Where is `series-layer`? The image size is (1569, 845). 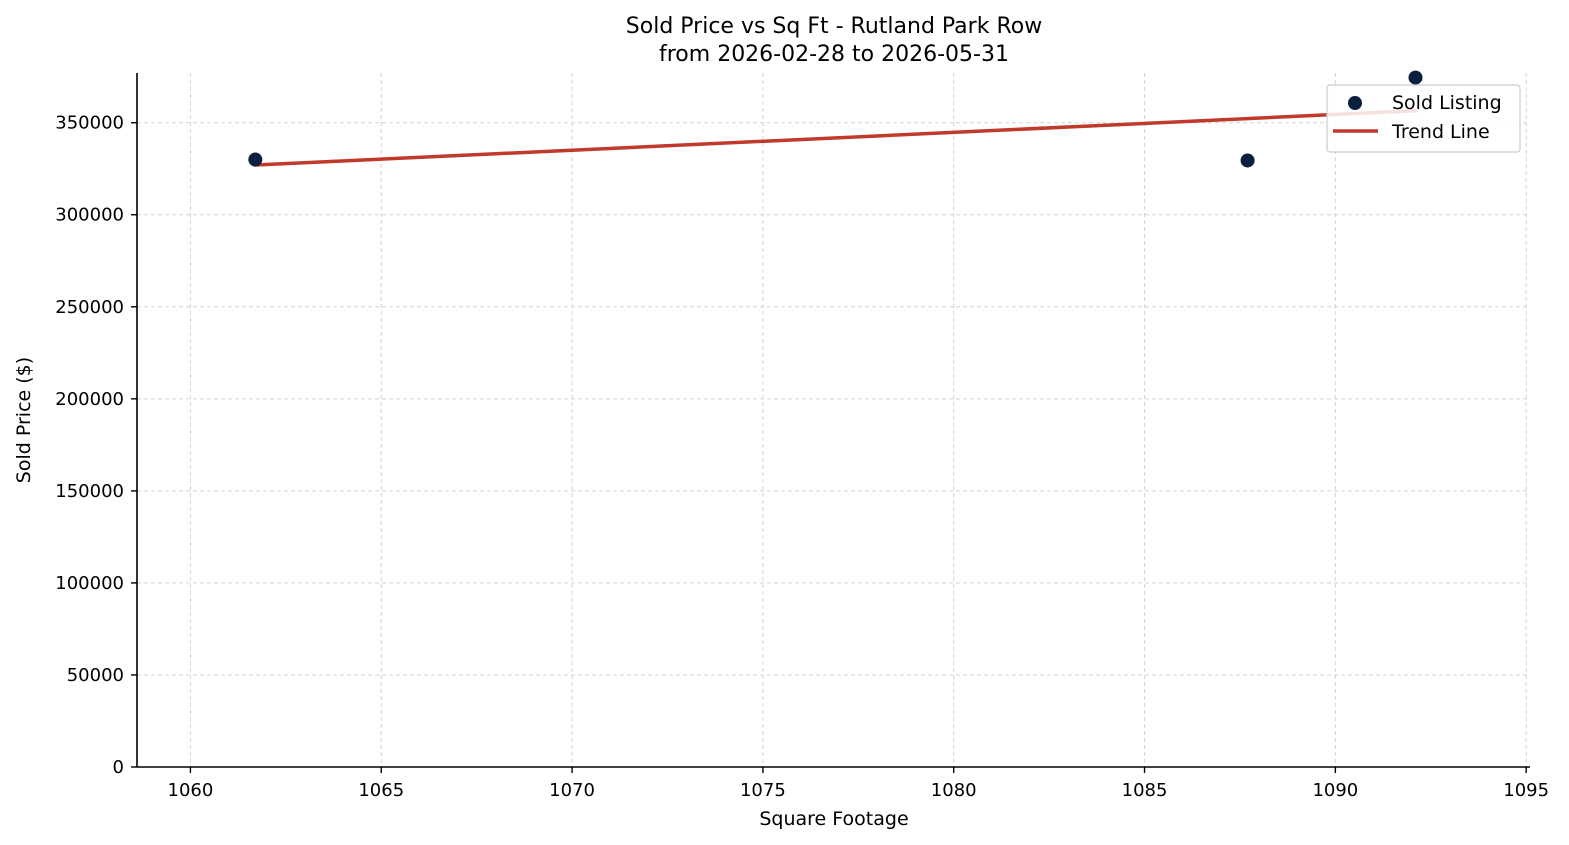 series-layer is located at coordinates (835, 119).